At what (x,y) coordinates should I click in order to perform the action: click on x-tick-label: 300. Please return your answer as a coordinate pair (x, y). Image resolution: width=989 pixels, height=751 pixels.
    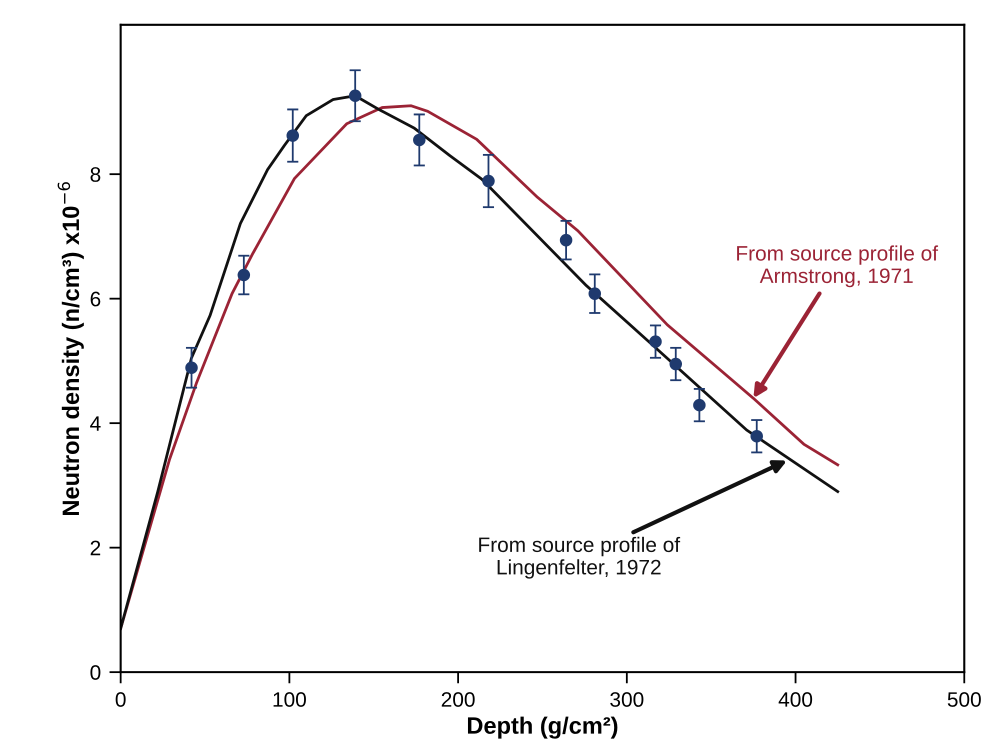
    Looking at the image, I should click on (627, 699).